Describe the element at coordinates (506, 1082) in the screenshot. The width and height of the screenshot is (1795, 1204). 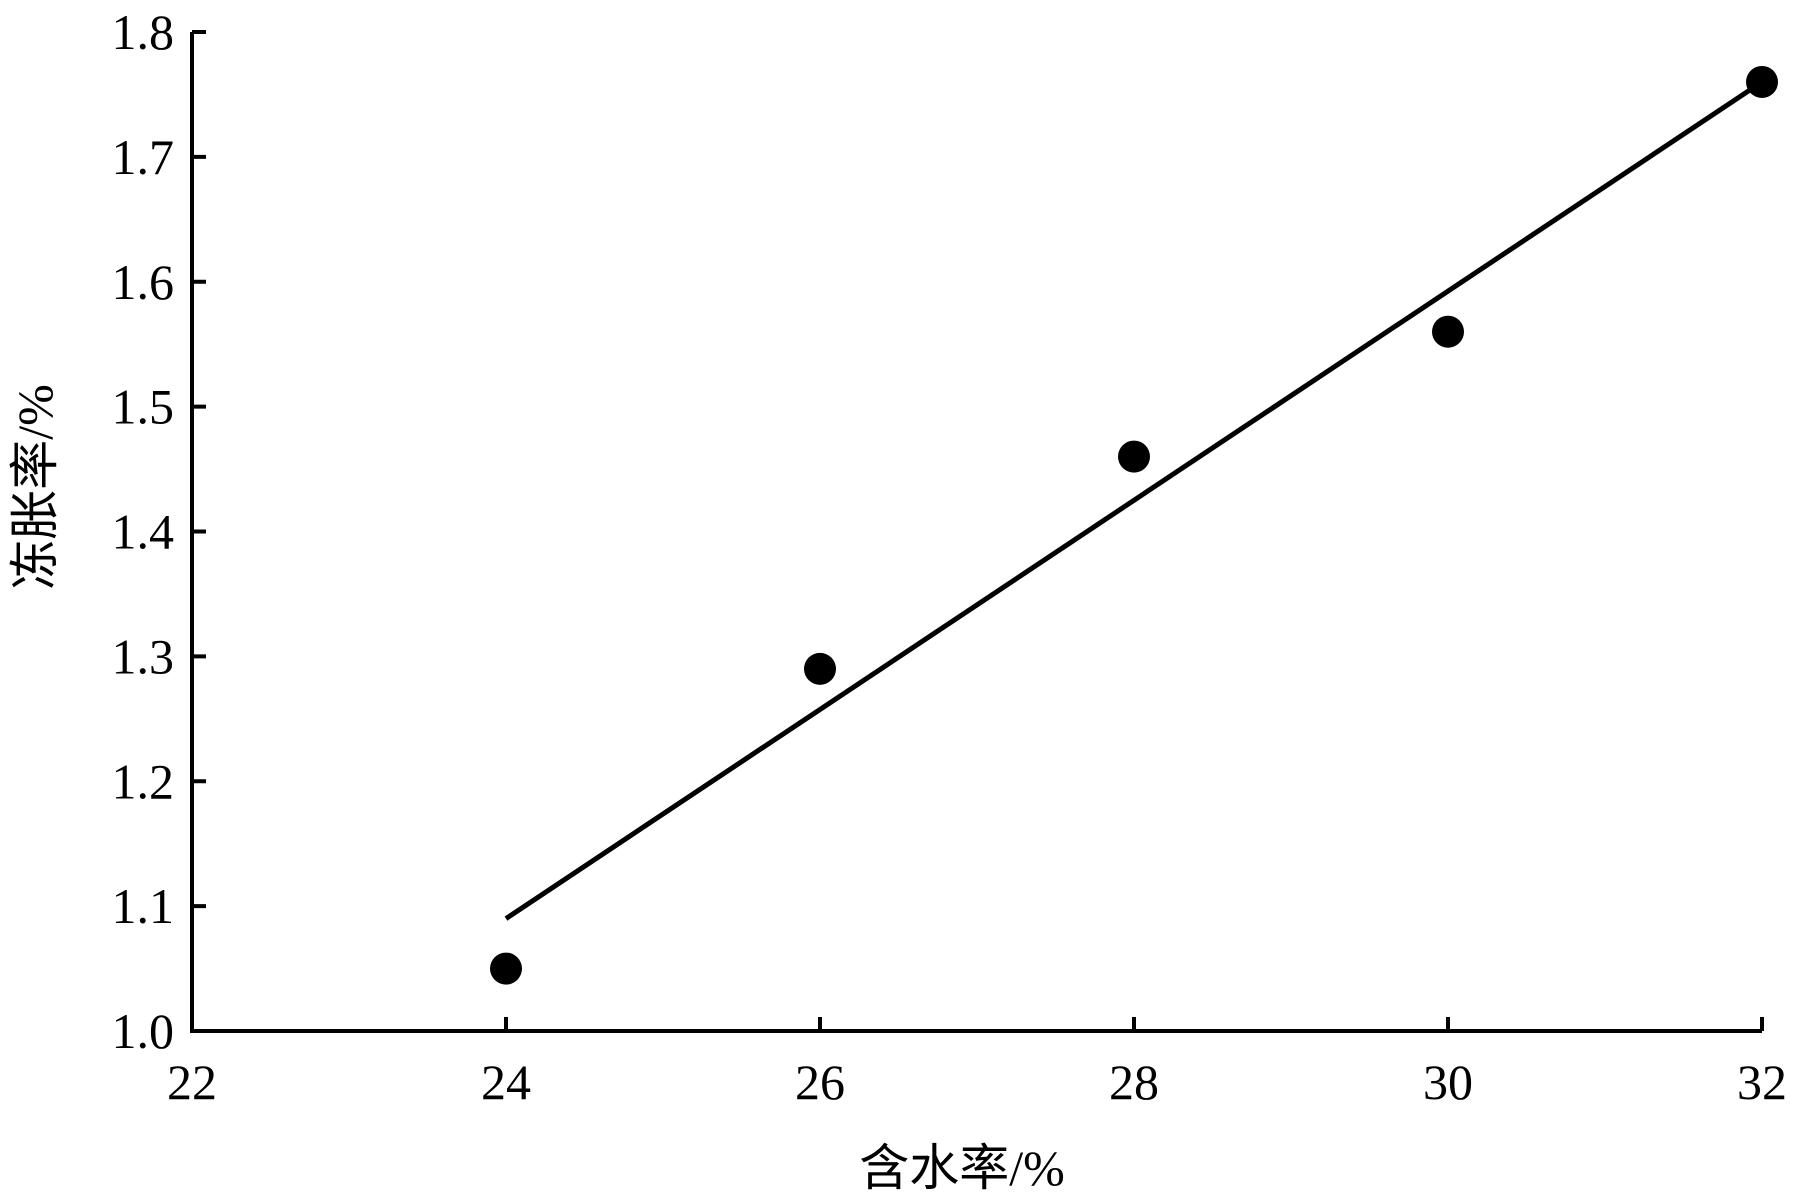
I see `x-tick-label: 24` at that location.